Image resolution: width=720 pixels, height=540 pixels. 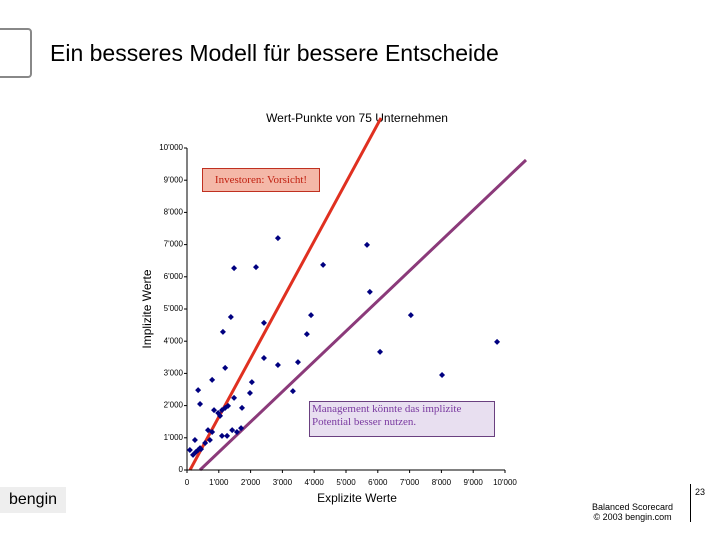 I want to click on x-tick-label: 3'000, so click(x=283, y=482).